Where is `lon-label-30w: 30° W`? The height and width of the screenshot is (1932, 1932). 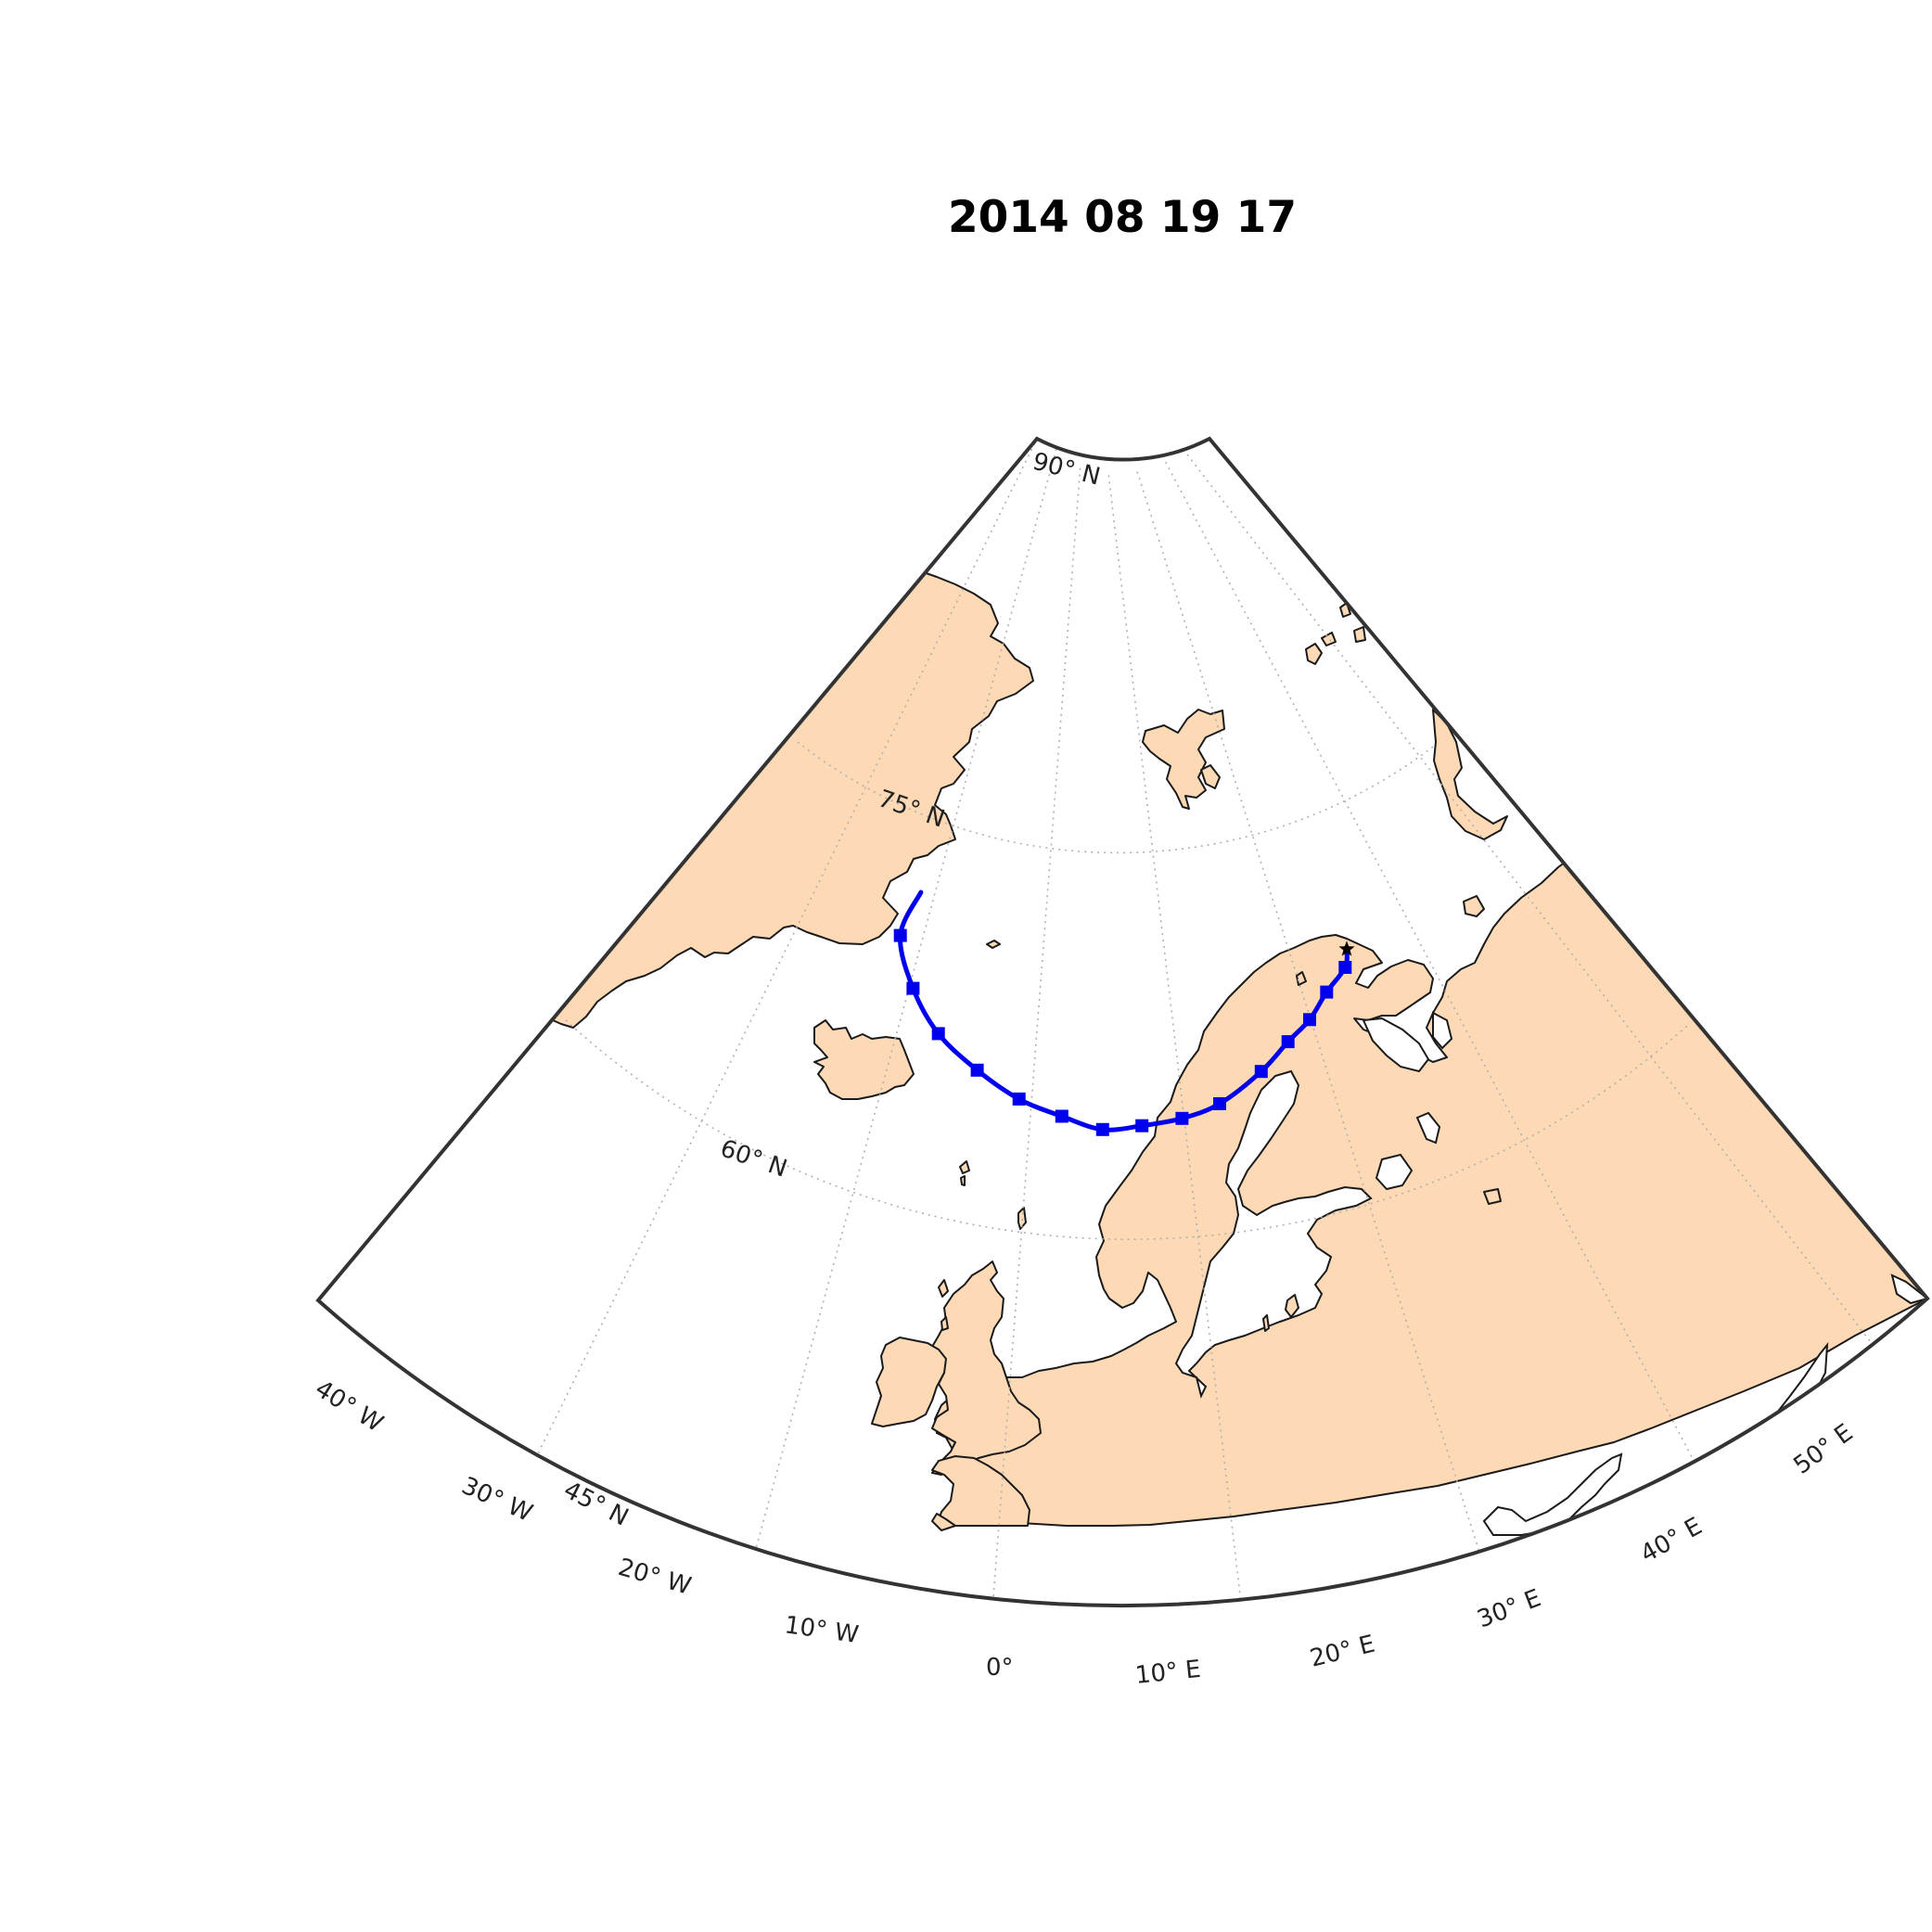 lon-label-30w: 30° W is located at coordinates (496, 1500).